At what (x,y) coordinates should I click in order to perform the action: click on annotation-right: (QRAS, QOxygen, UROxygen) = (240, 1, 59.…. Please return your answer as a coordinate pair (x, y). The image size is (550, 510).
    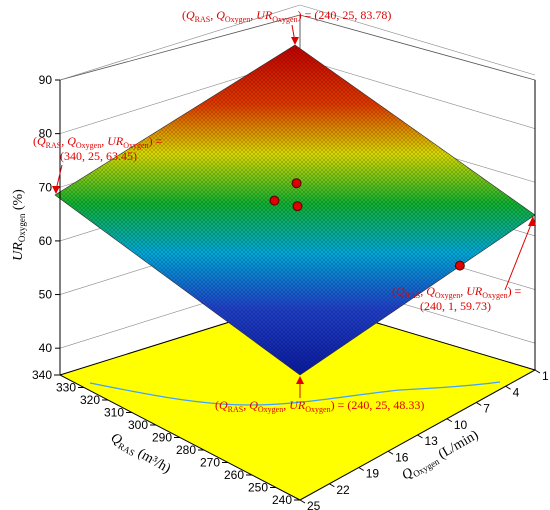
    Looking at the image, I should click on (464, 264).